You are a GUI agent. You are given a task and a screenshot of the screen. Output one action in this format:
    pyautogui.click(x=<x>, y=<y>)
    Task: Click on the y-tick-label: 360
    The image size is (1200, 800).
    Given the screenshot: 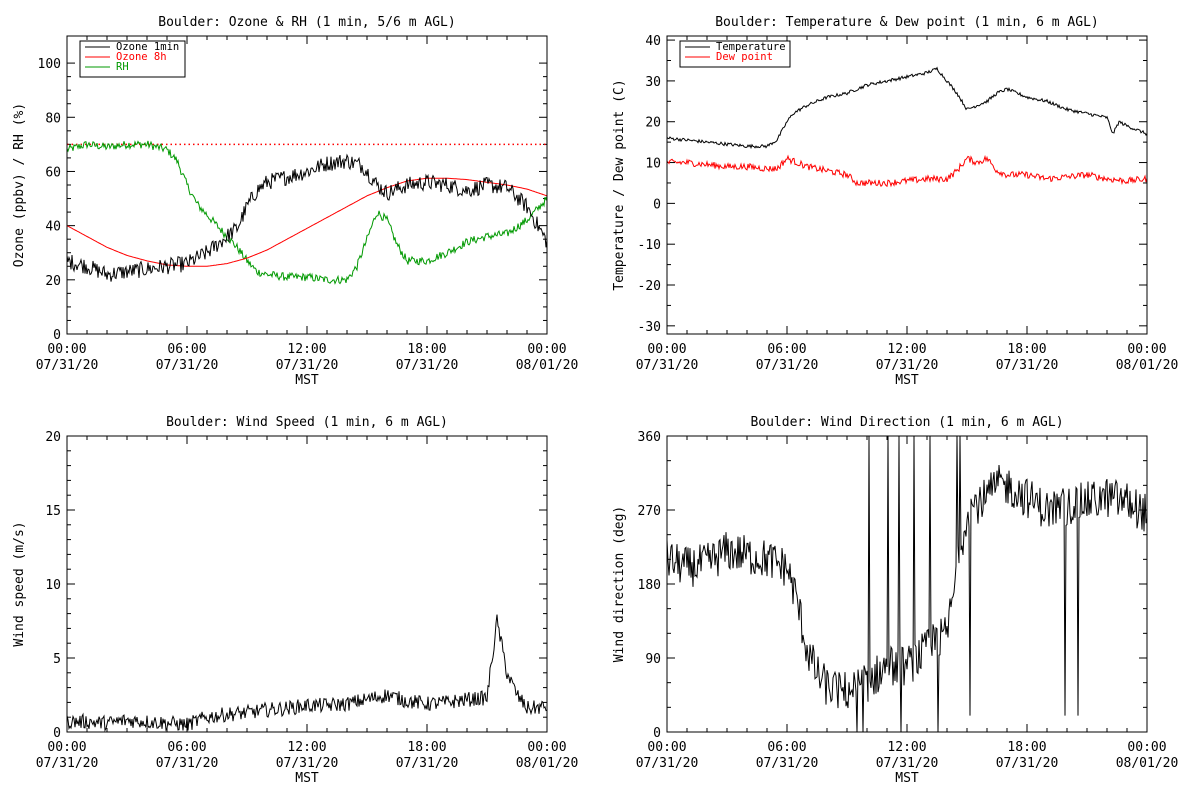 What is the action you would take?
    pyautogui.click(x=649, y=437)
    